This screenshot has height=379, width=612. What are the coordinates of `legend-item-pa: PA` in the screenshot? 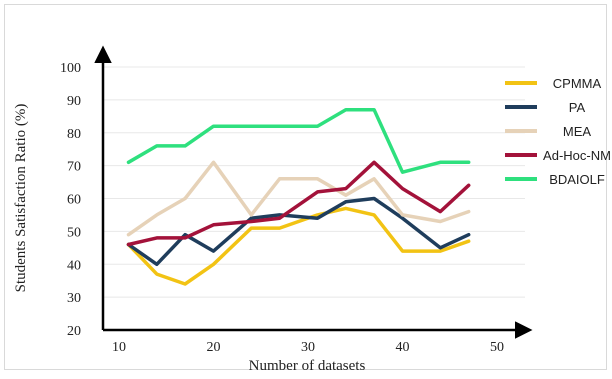 It's located at (545, 107).